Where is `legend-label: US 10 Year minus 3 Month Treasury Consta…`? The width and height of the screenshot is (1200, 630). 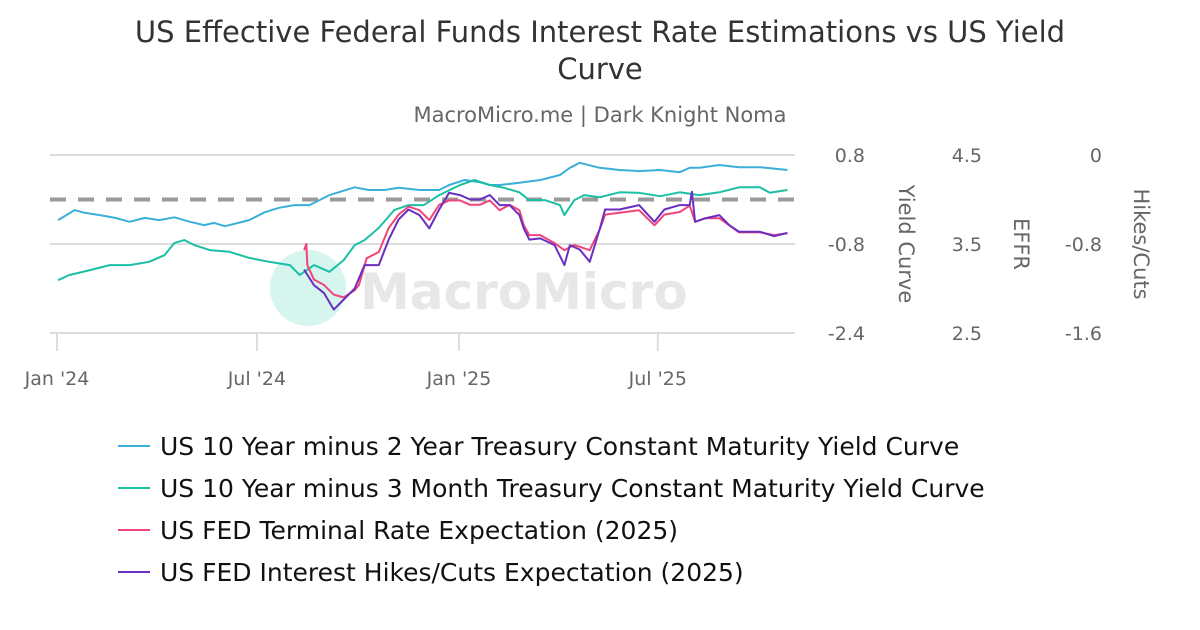 legend-label: US 10 Year minus 3 Month Treasury Consta… is located at coordinates (572, 488).